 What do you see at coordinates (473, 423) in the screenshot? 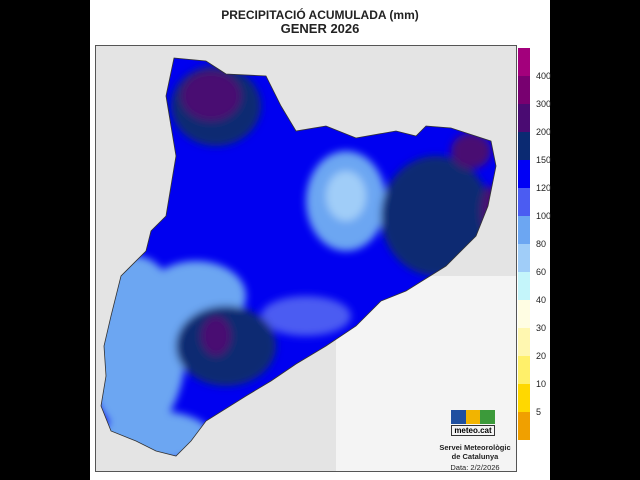
I see `meteocat-logo: meteo.cat` at bounding box center [473, 423].